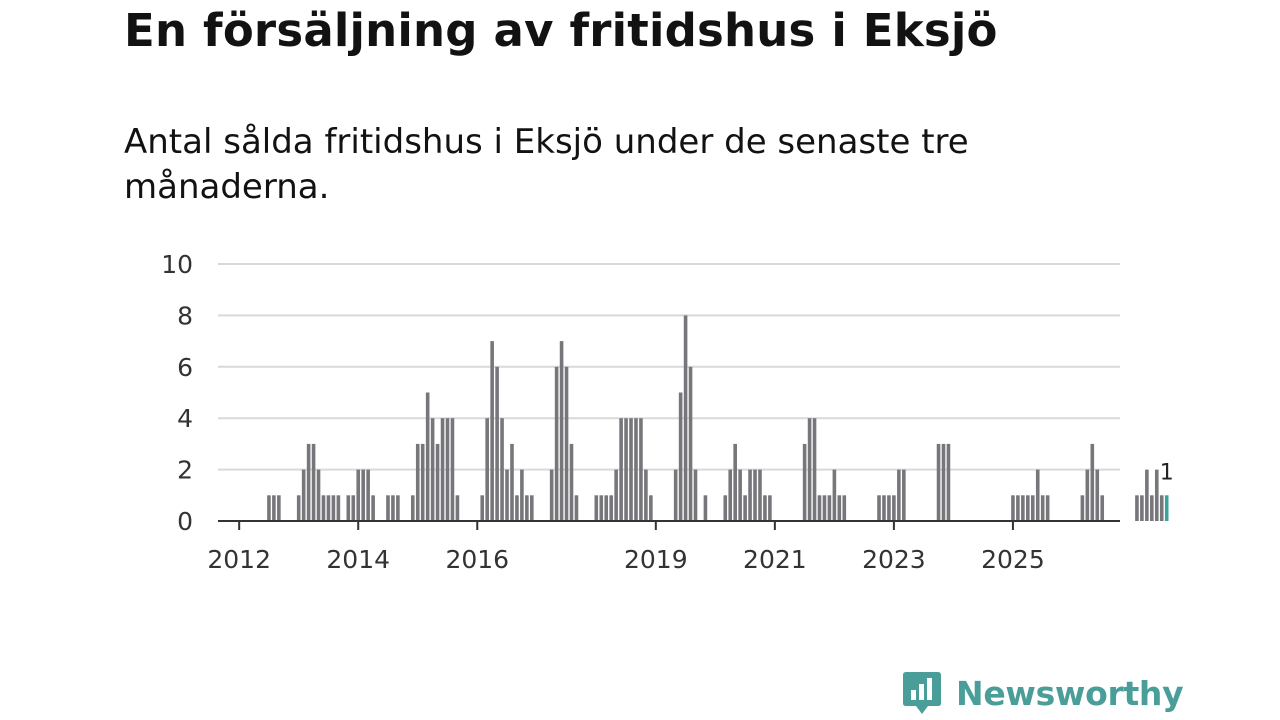 The image size is (1280, 720). What do you see at coordinates (1166, 508) in the screenshot?
I see `bar-highlighted` at bounding box center [1166, 508].